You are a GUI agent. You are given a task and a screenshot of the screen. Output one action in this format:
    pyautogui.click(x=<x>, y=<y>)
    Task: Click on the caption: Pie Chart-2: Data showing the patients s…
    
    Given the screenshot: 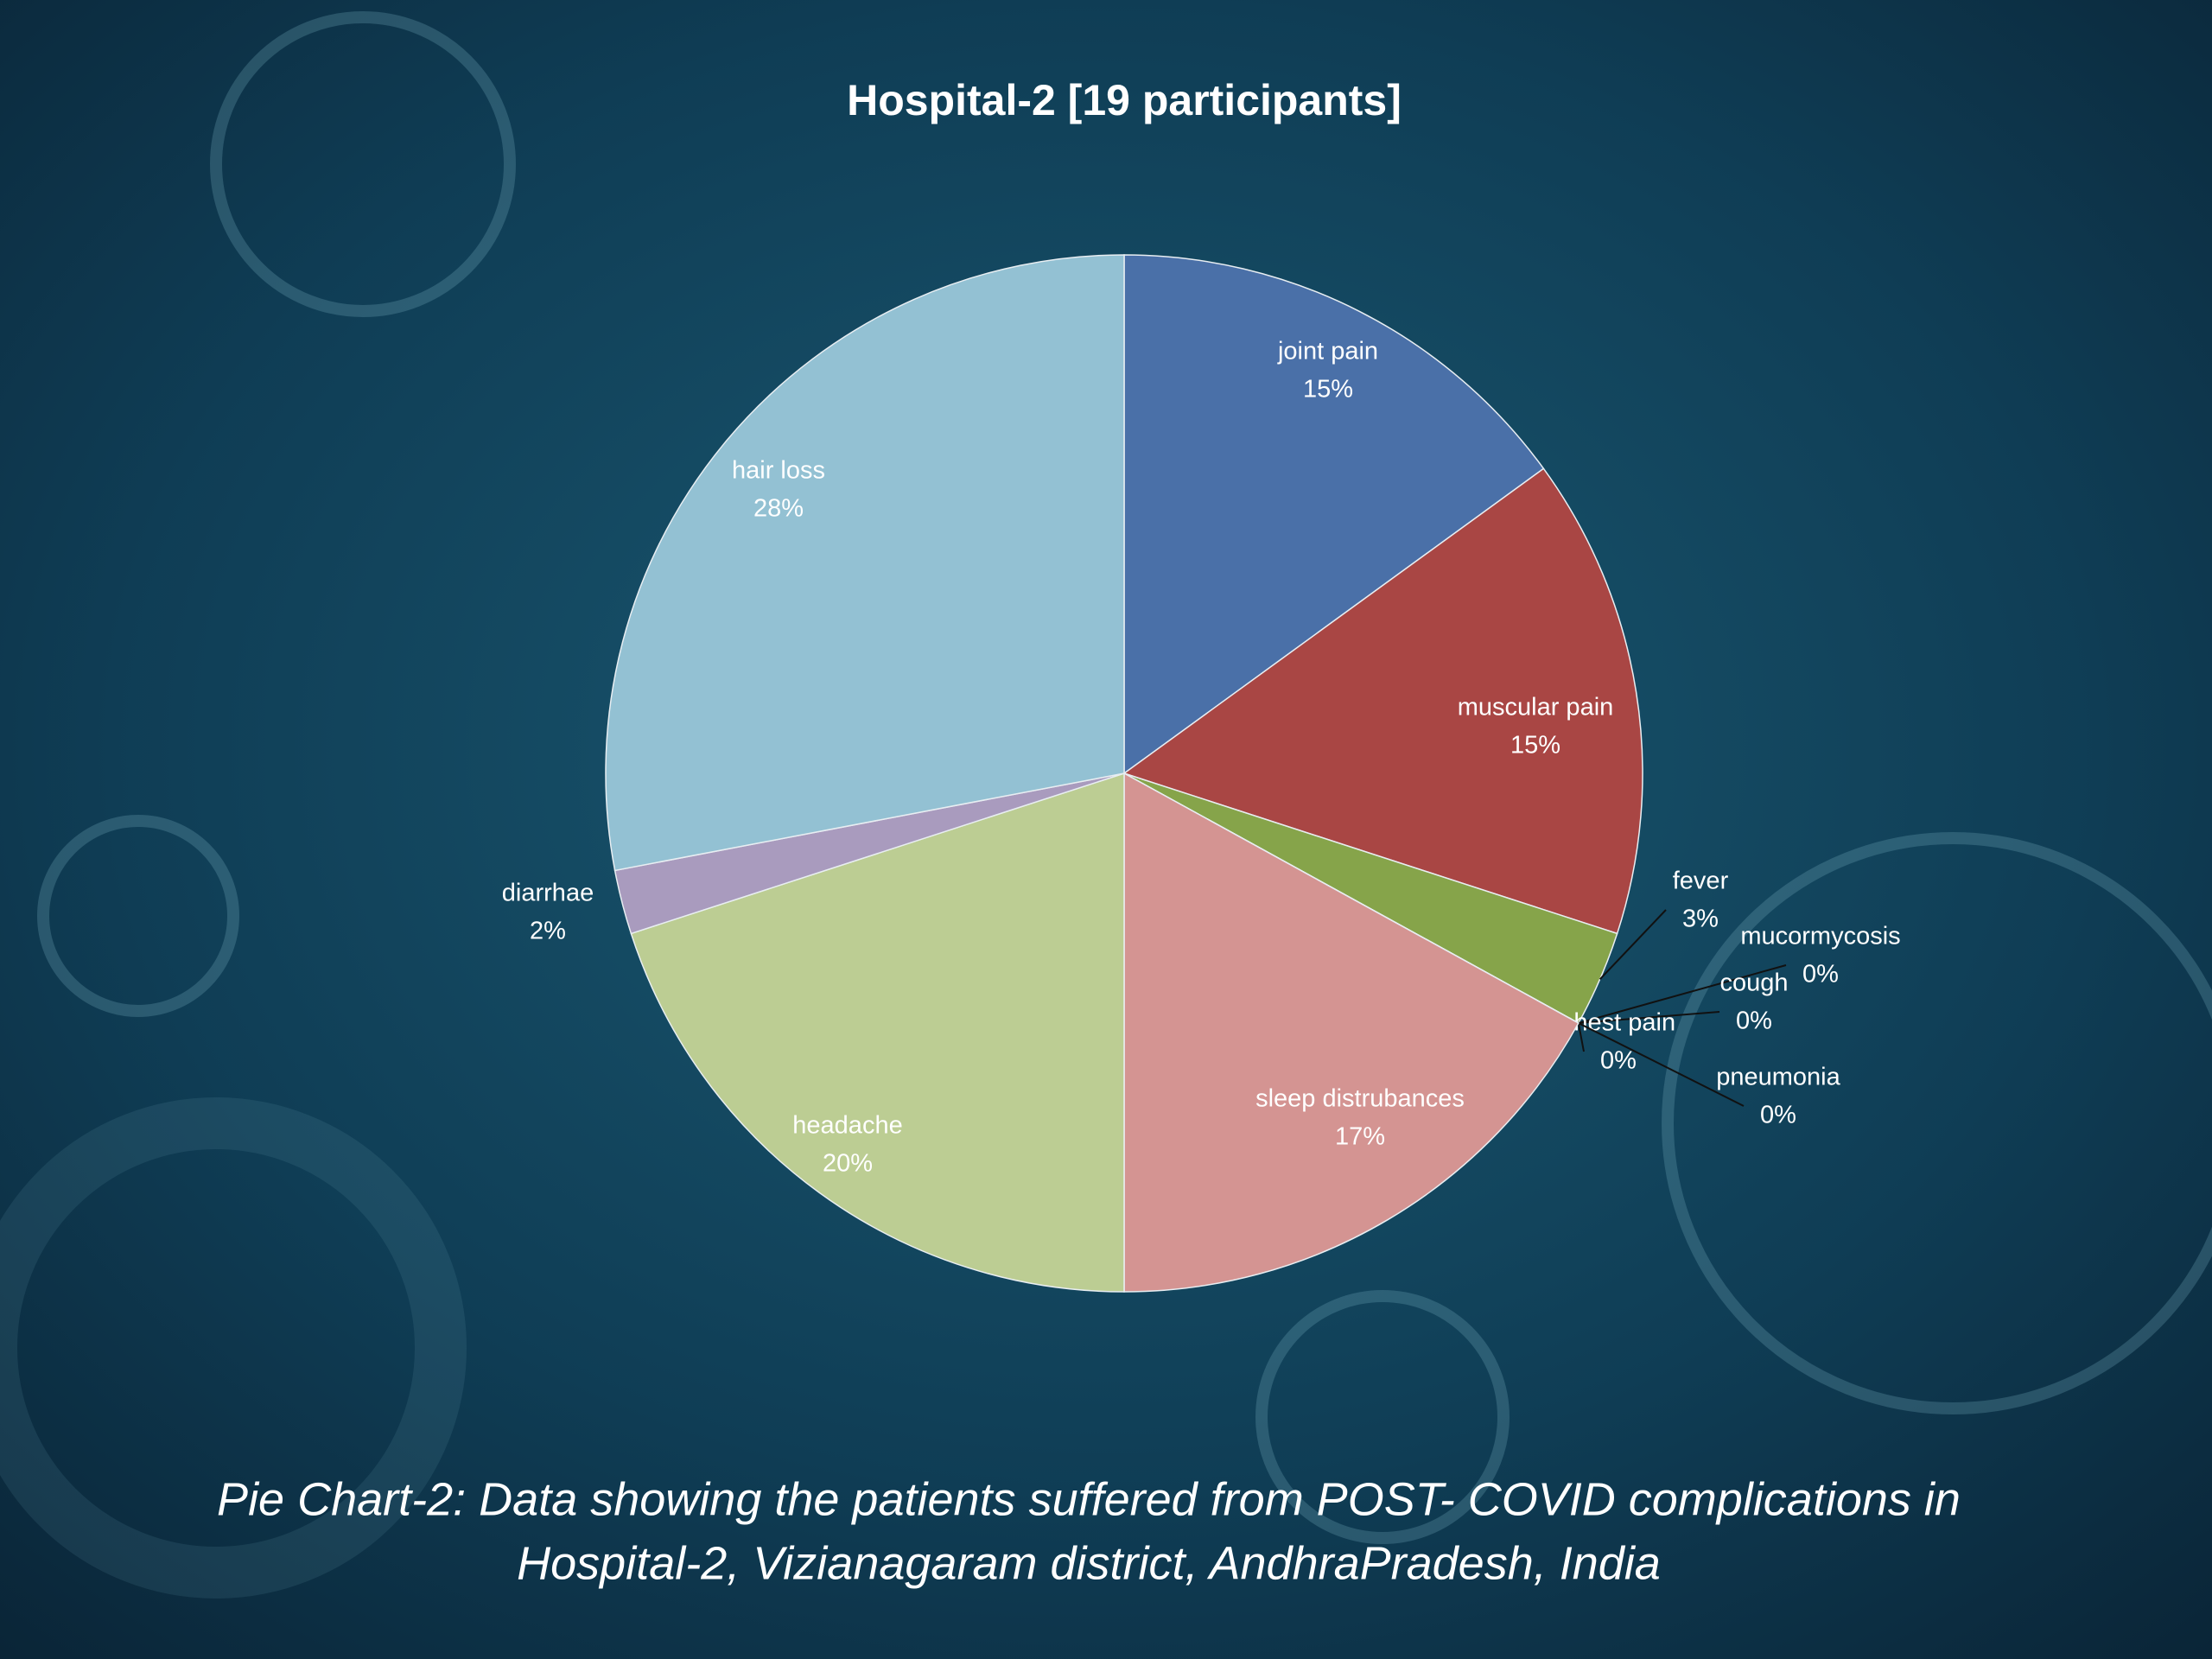 What is the action you would take?
    pyautogui.click(x=1089, y=1499)
    